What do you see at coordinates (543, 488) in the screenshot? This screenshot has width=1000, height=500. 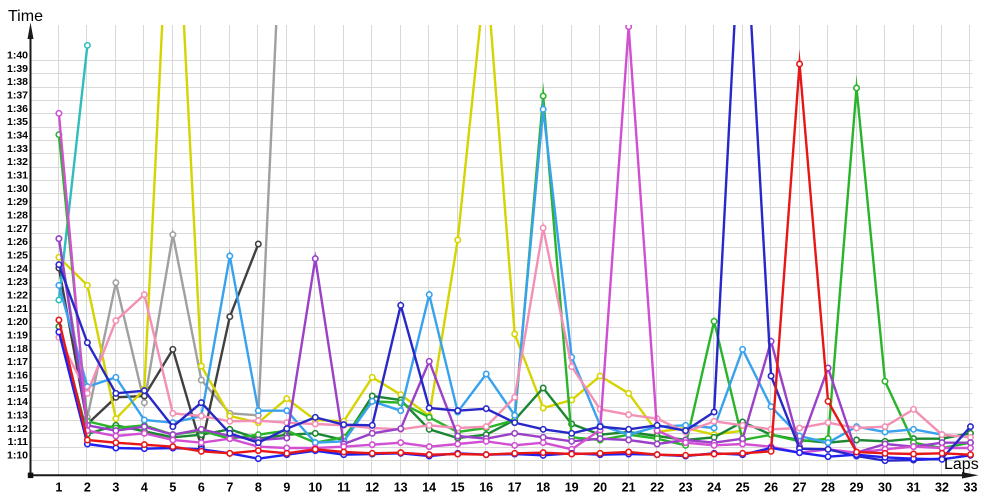 I see `svg-text: 18` at bounding box center [543, 488].